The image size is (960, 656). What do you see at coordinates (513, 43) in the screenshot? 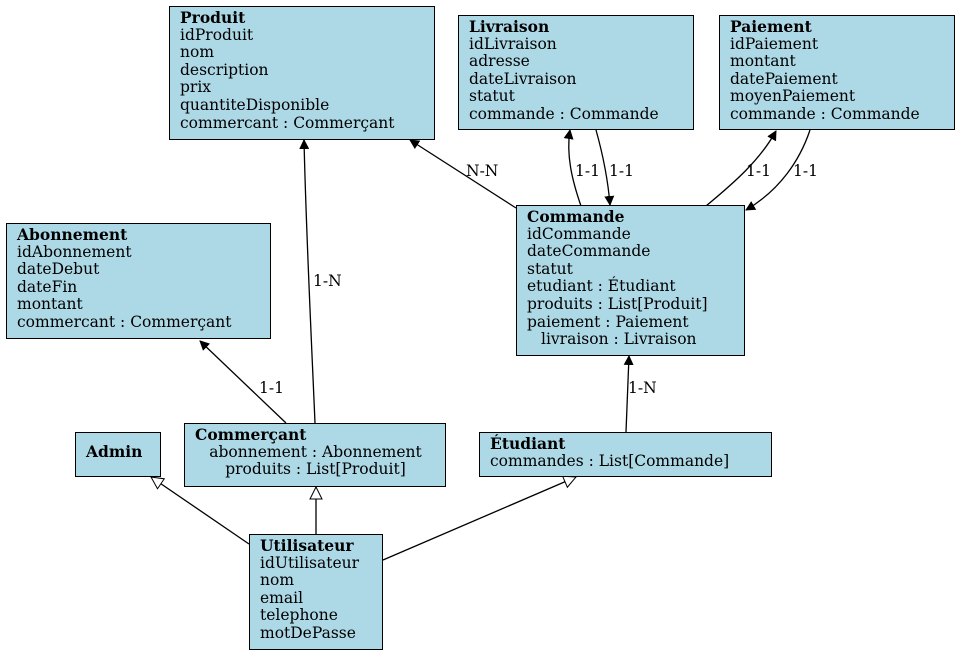
I see `class-attribute: idLivraison` at bounding box center [513, 43].